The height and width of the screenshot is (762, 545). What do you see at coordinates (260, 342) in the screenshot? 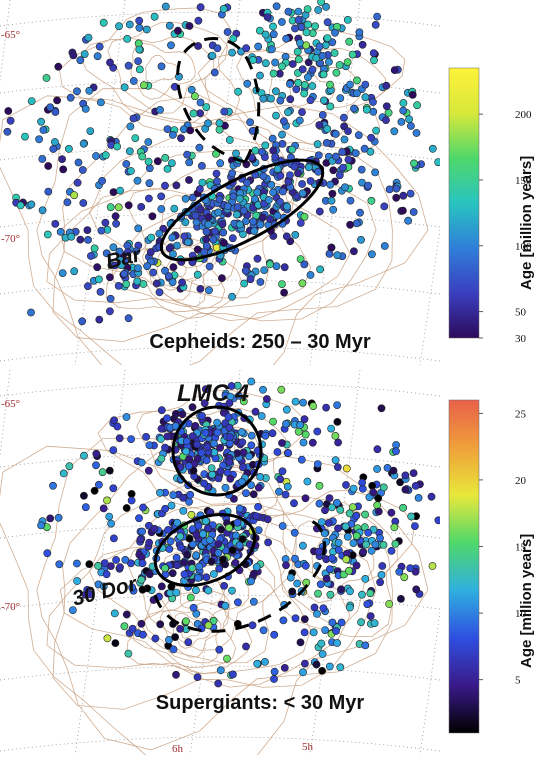
I see `panel-title: Cepheids: 250 – 30 Myr` at bounding box center [260, 342].